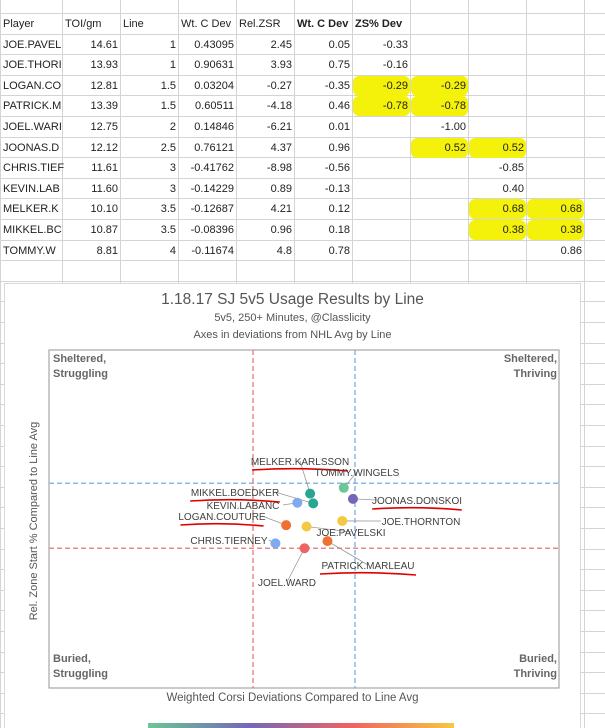 The width and height of the screenshot is (605, 728). I want to click on table-cell: MELKER.K, so click(31, 209).